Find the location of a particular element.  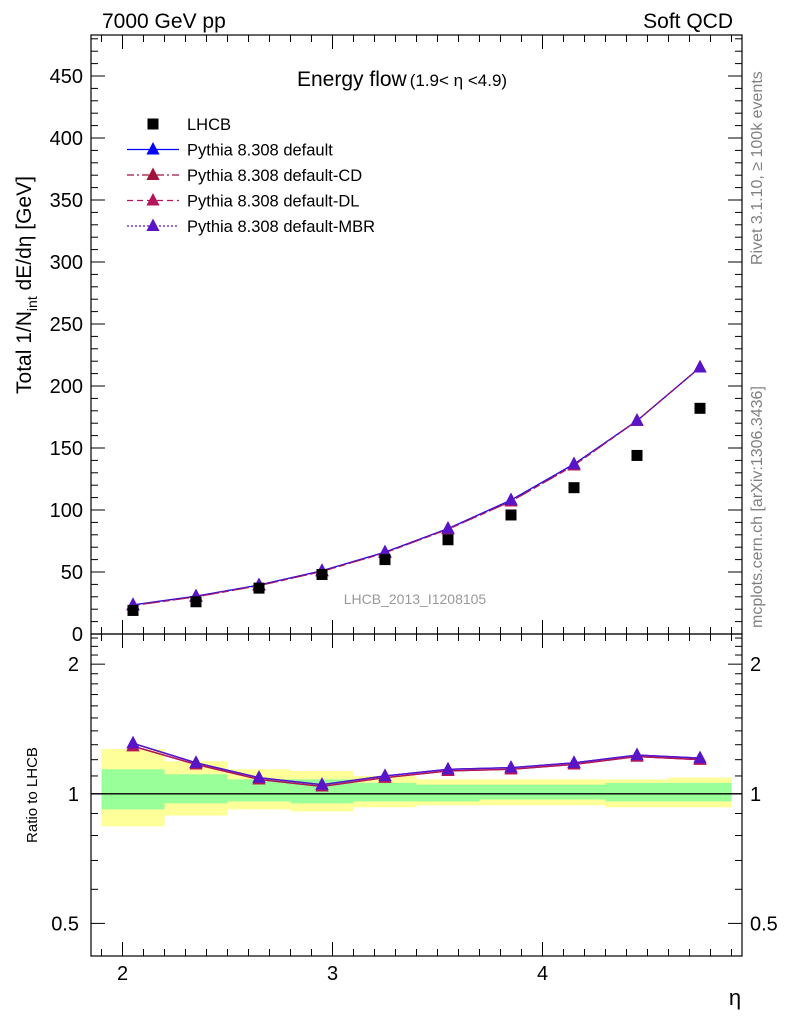

header-right-label: Soft QCD is located at coordinates (688, 21).